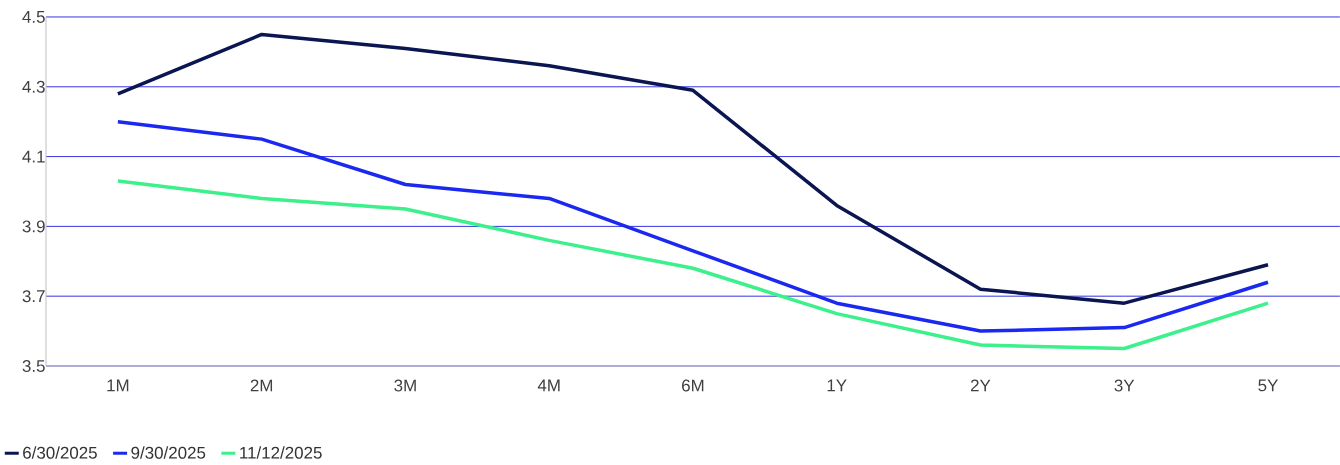  I want to click on x-tick-label: 3Y, so click(1124, 385).